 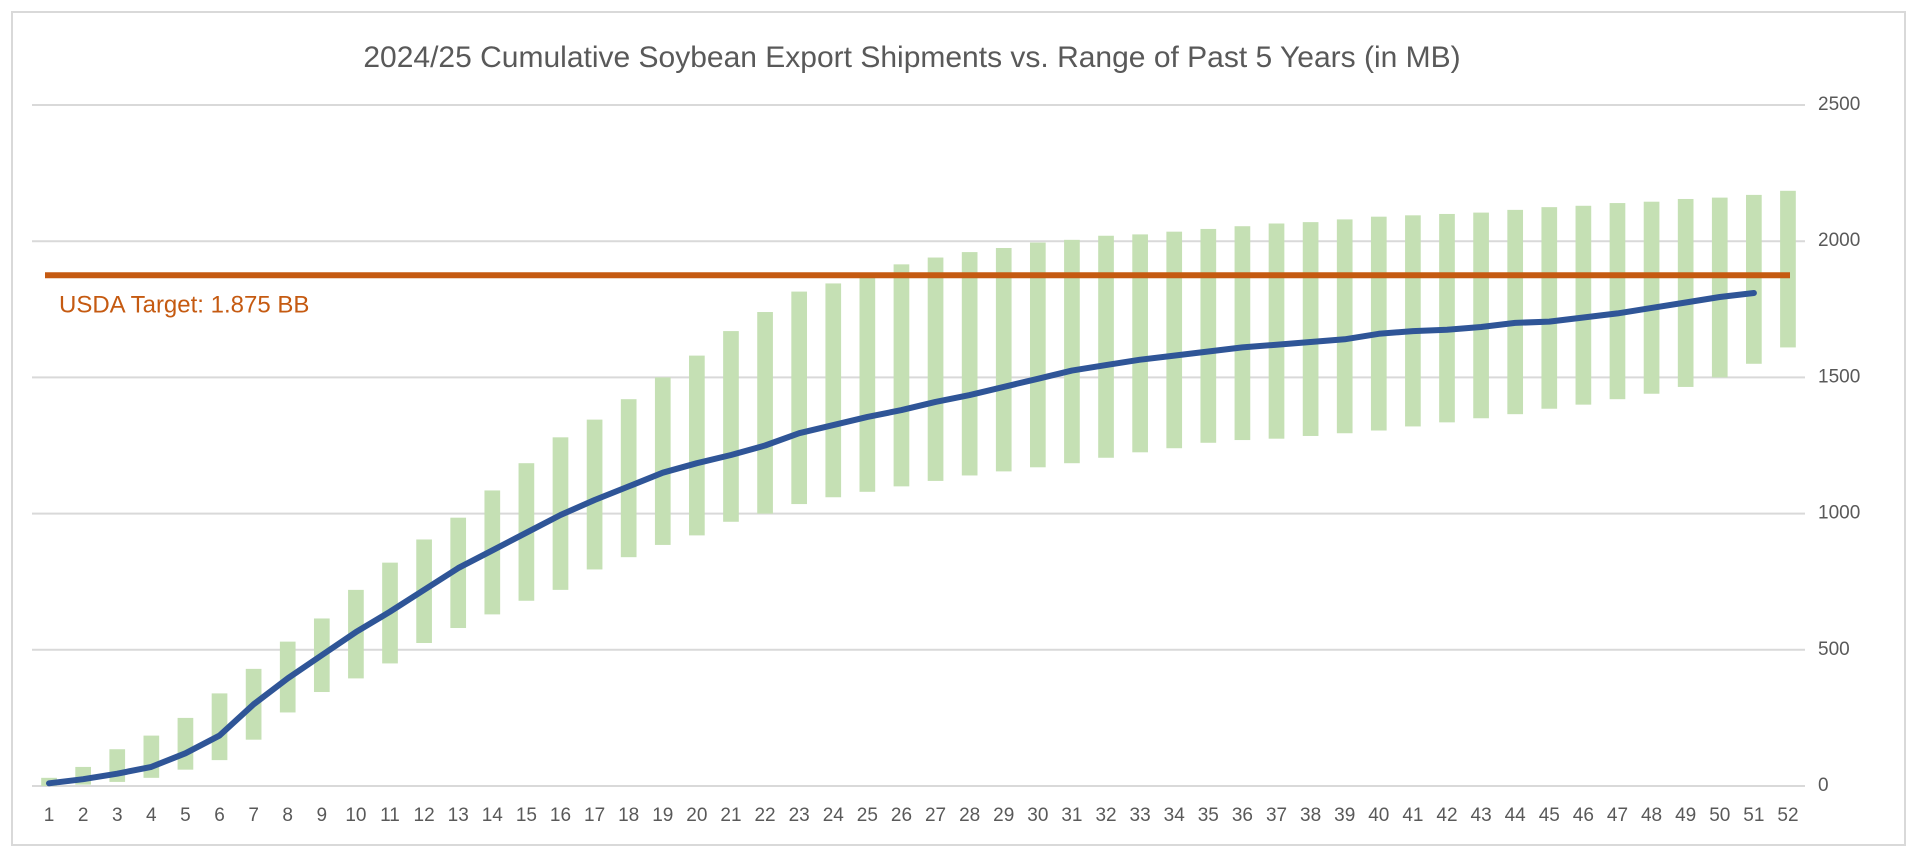 I want to click on x-tick-label: 8, so click(x=287, y=815).